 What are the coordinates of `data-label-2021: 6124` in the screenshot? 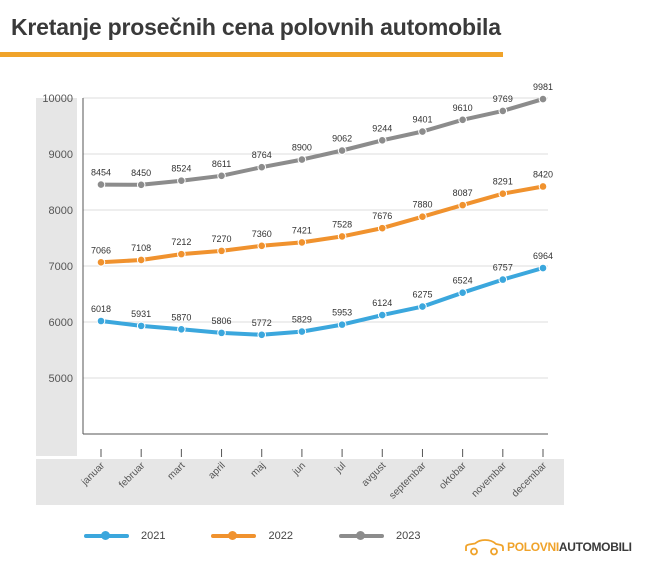 It's located at (382, 303).